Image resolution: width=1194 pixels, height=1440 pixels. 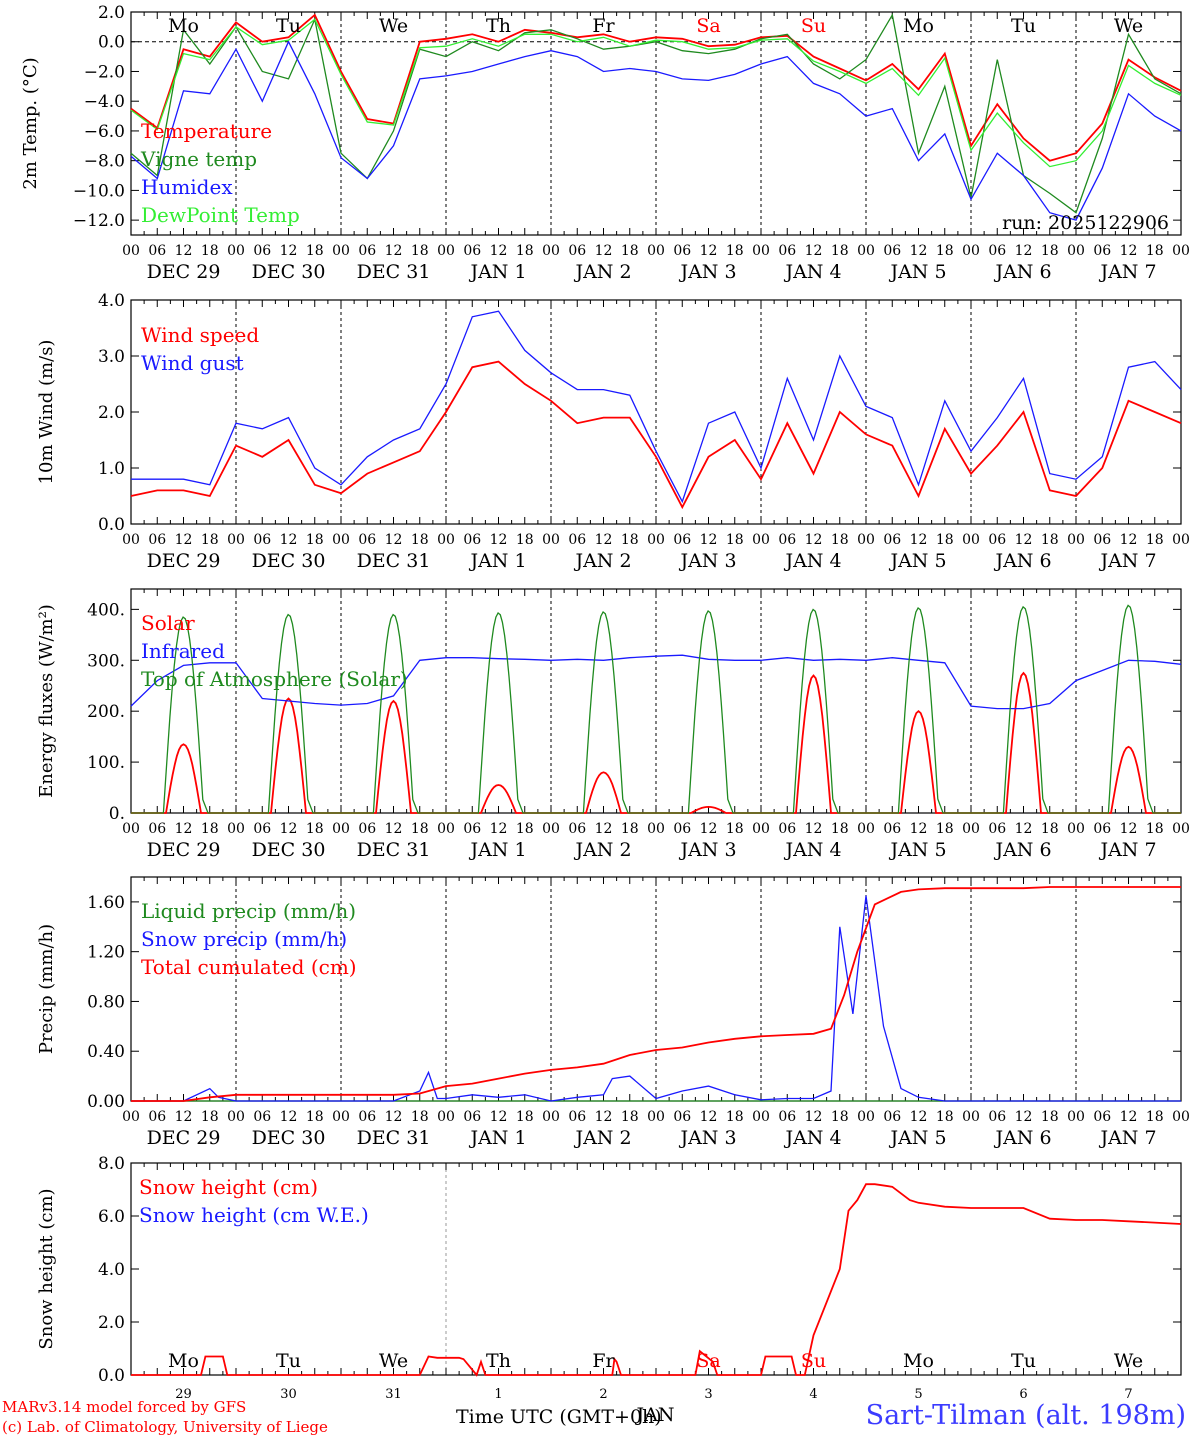 What do you see at coordinates (656, 93) in the screenshot?
I see `series-line-dewpoint-temp` at bounding box center [656, 93].